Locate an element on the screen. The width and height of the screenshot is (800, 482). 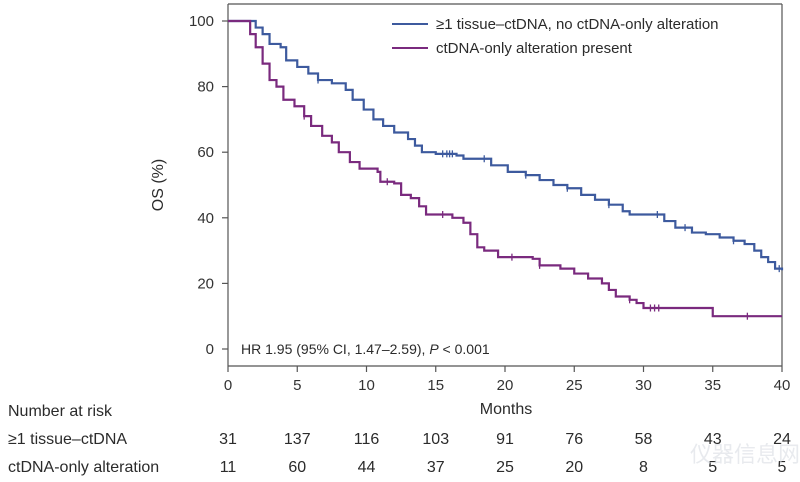
risk-value: 11 is located at coordinates (228, 467).